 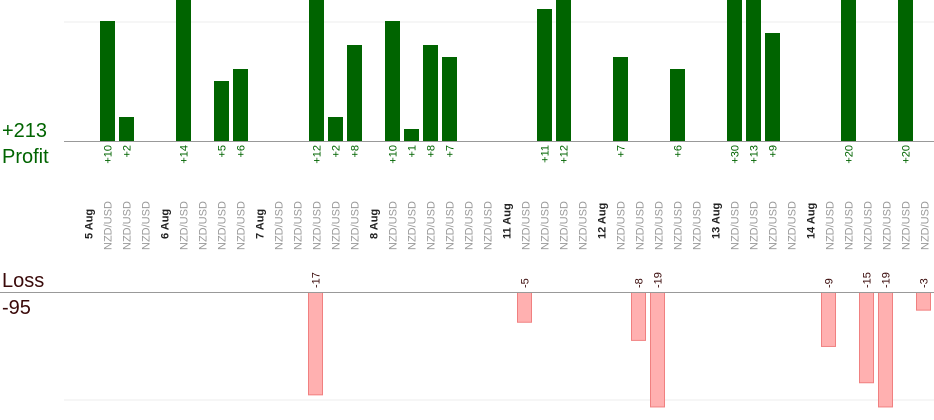 What do you see at coordinates (526, 283) in the screenshot?
I see `loss-value-label: -5` at bounding box center [526, 283].